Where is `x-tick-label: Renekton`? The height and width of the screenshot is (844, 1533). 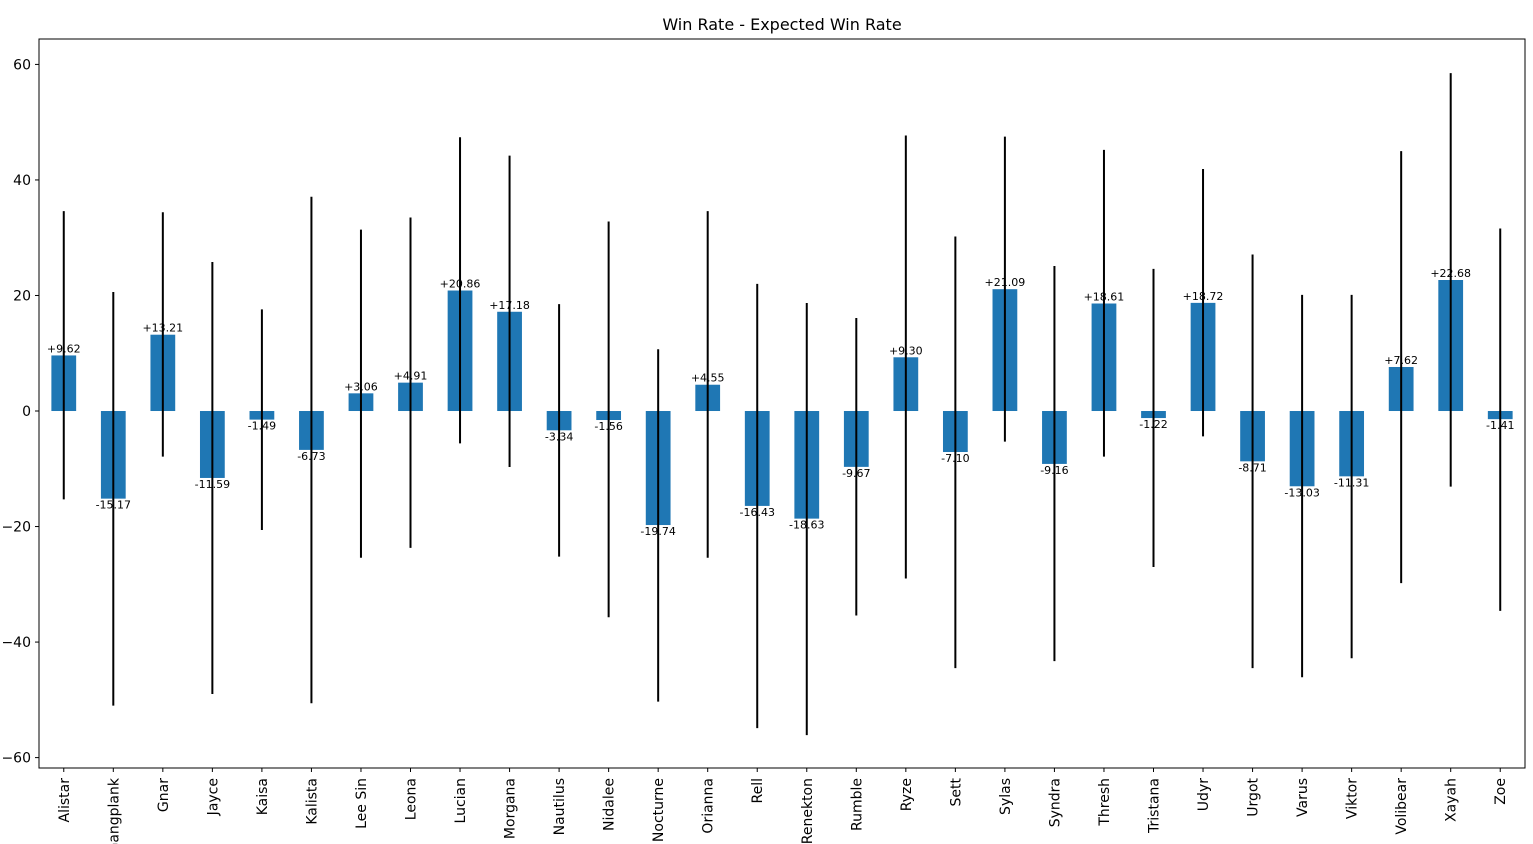
x-tick-label: Renekton is located at coordinates (808, 811).